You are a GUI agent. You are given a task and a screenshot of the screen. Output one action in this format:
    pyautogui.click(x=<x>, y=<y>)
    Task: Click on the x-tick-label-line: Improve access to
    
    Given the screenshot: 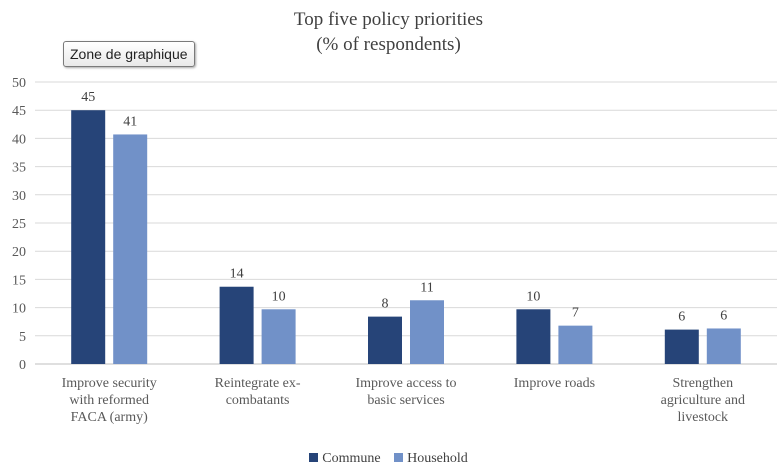 What is the action you would take?
    pyautogui.click(x=405, y=383)
    